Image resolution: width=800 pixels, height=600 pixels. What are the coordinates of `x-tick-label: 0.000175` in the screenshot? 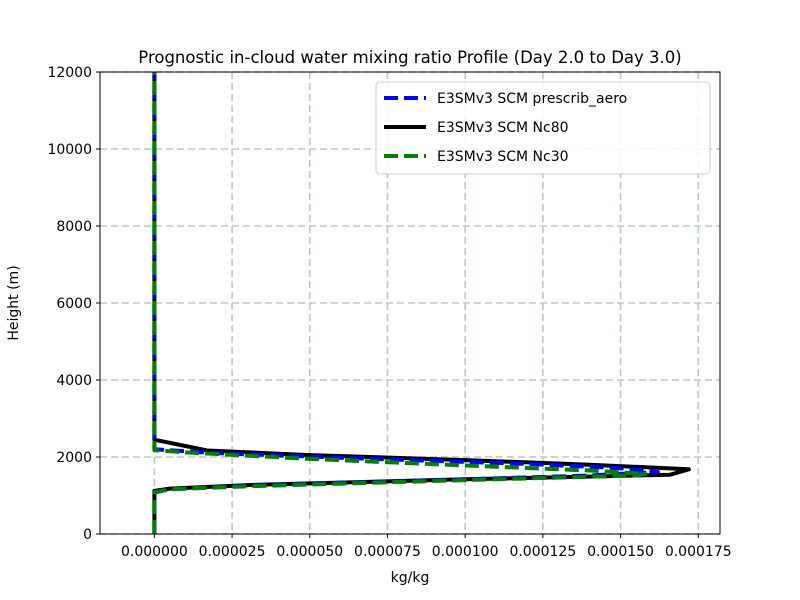 It's located at (698, 552).